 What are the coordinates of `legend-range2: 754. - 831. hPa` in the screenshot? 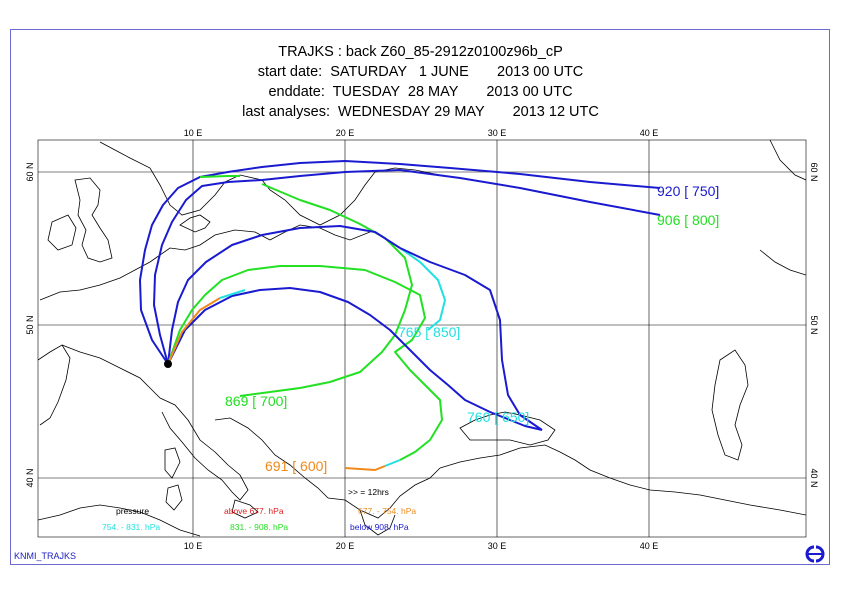 It's located at (131, 527).